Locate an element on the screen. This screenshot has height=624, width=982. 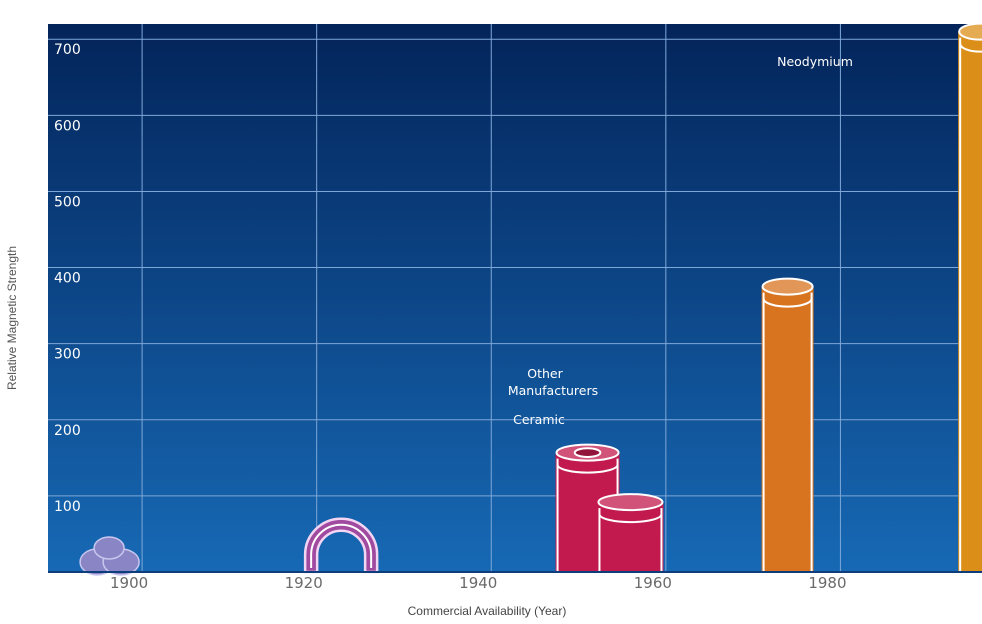
horseshoe-body is located at coordinates (341, 545).